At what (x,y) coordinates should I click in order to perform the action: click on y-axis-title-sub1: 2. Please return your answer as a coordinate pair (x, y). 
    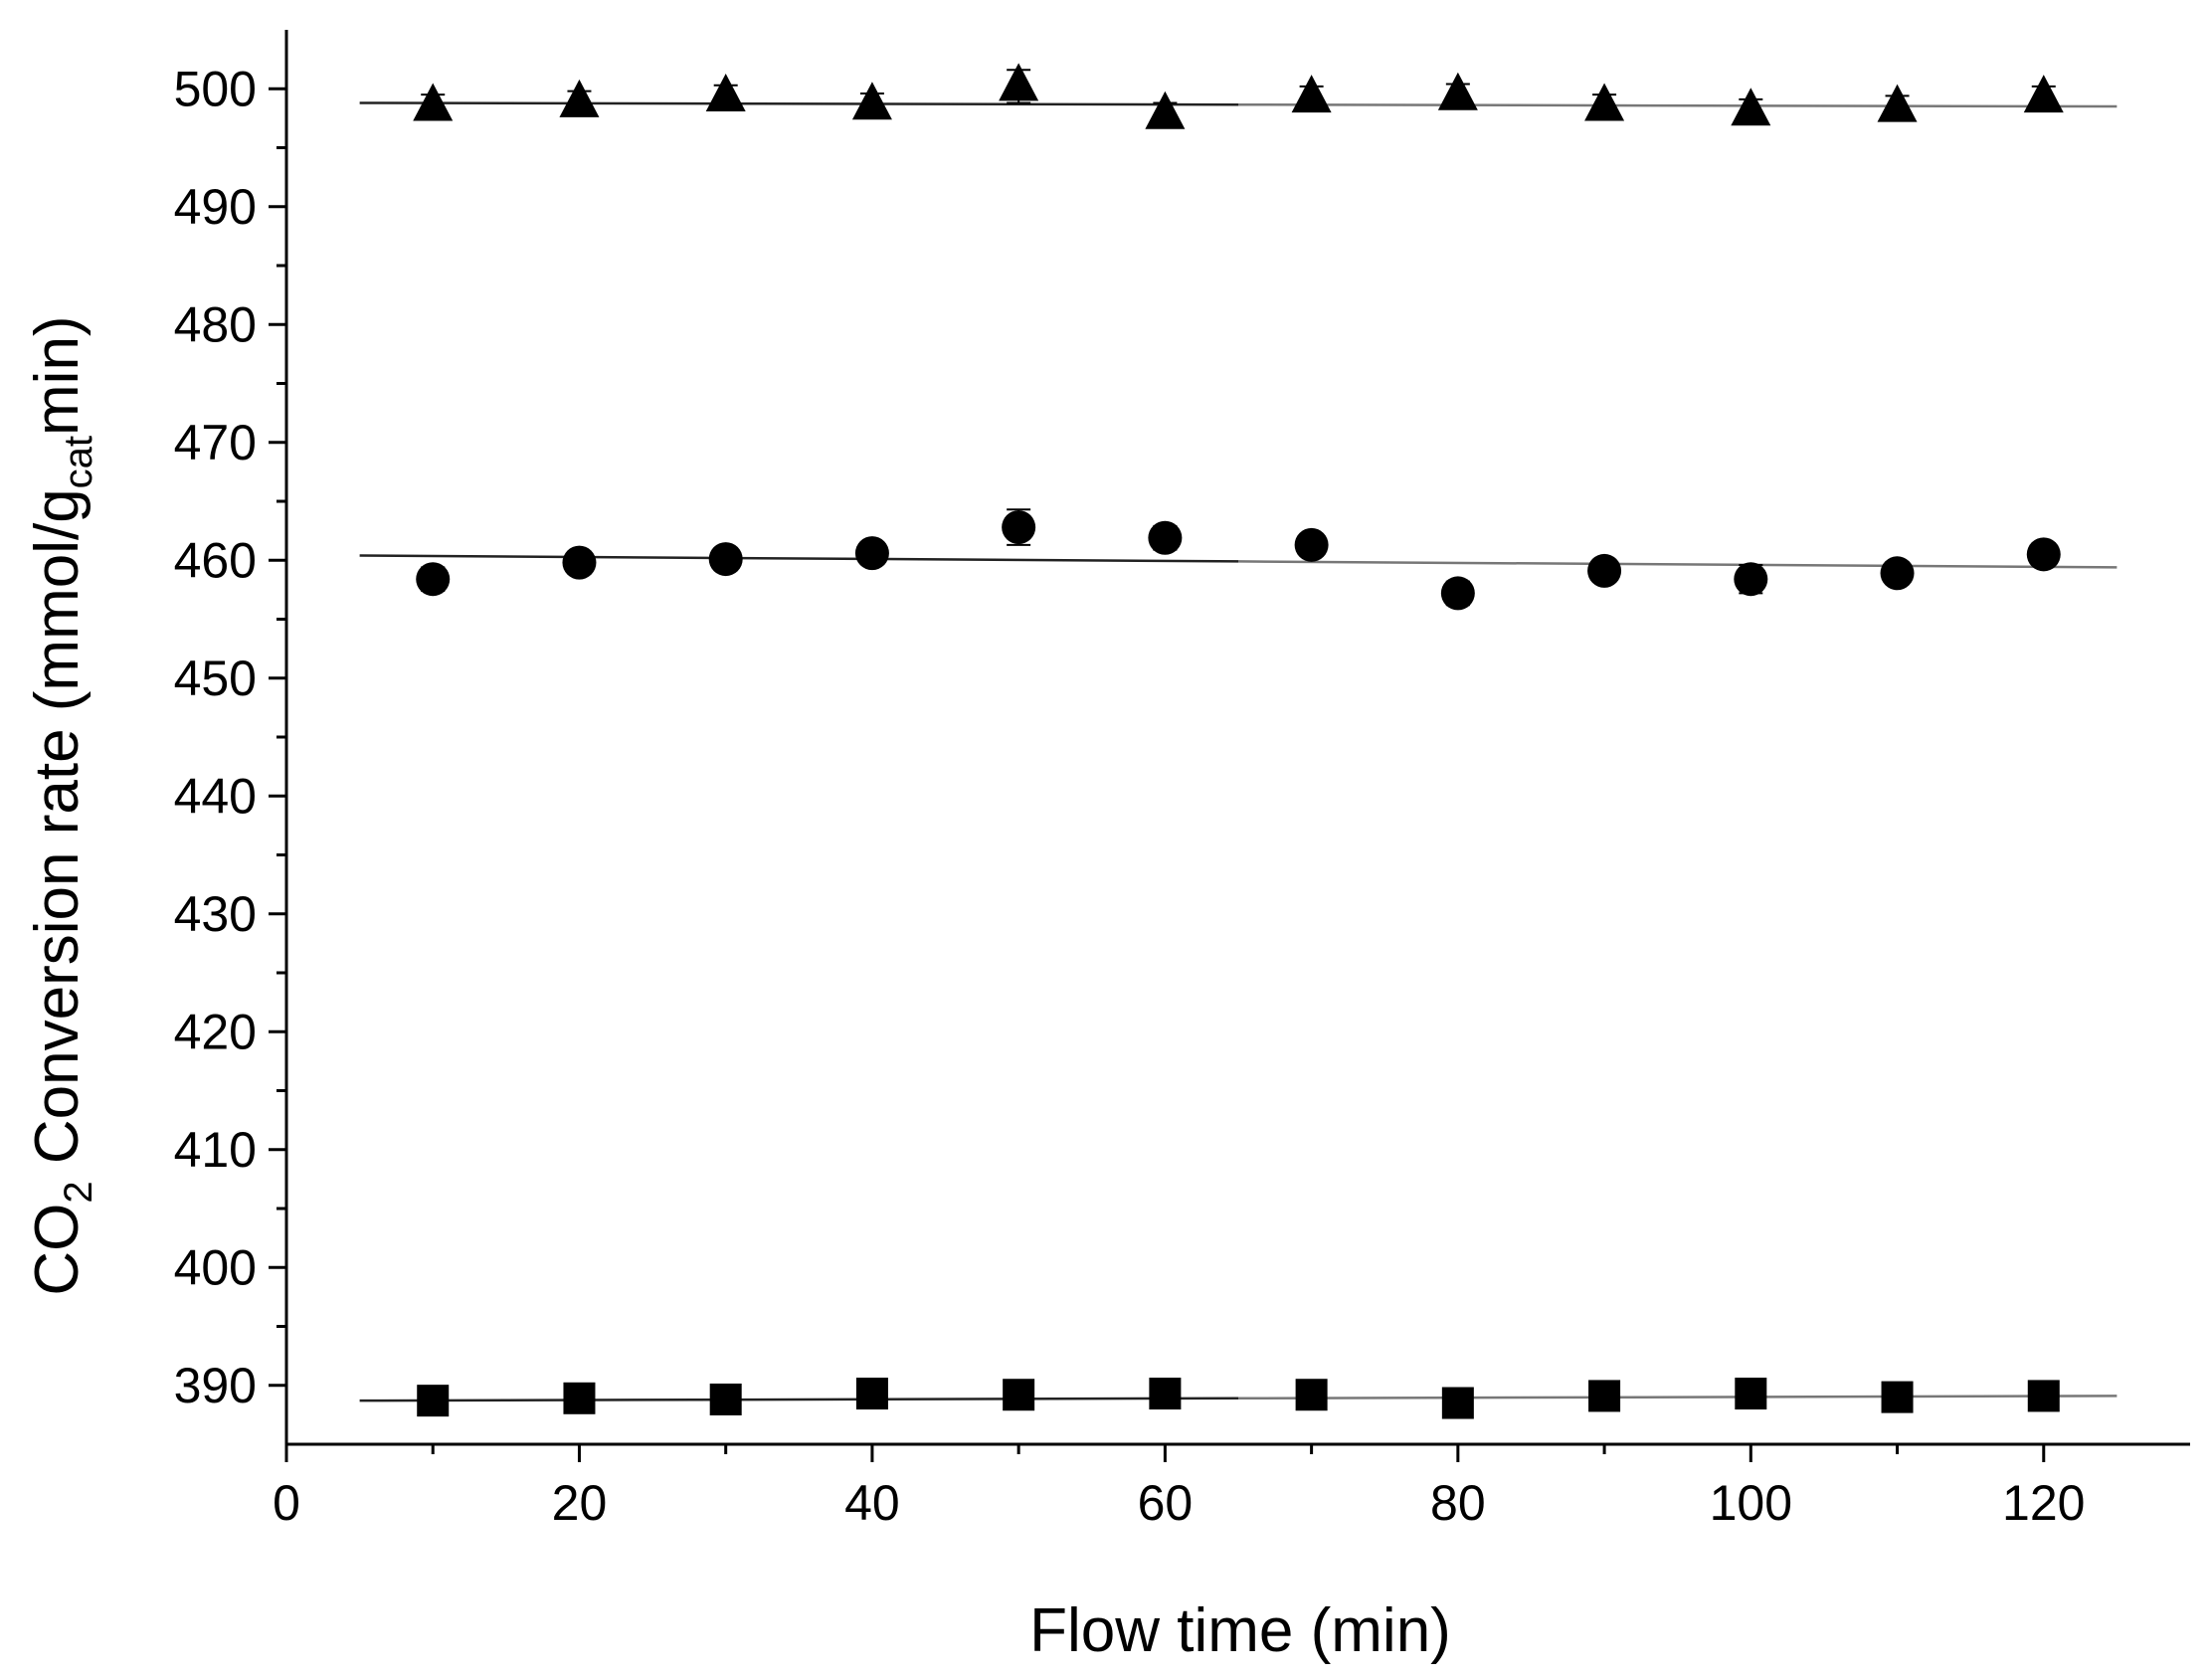
    Looking at the image, I should click on (78, 1192).